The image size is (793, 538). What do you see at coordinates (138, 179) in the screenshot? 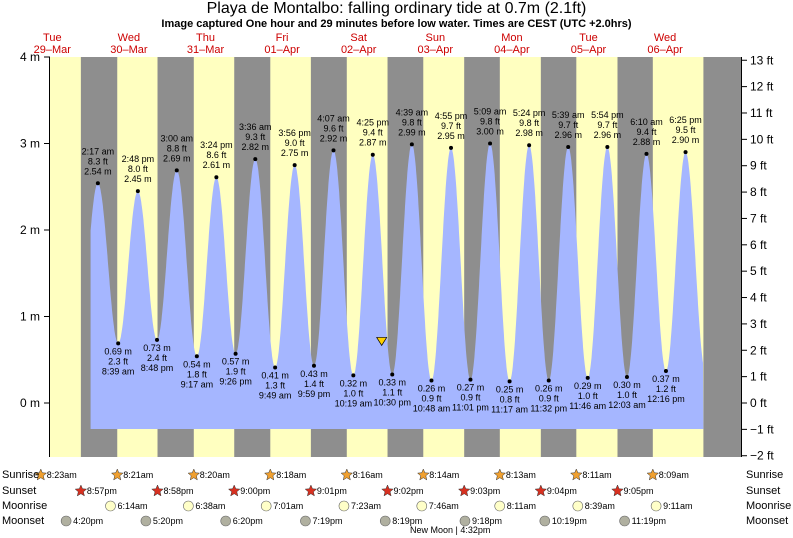
I see `high-tide-label: 2.45 m` at bounding box center [138, 179].